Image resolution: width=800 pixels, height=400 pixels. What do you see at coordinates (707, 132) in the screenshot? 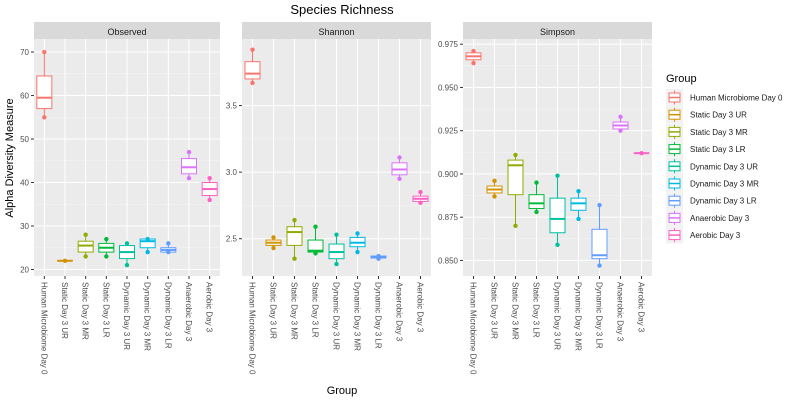
I see `legend-item-static-day-3-mr: Static Day 3 MR` at bounding box center [707, 132].